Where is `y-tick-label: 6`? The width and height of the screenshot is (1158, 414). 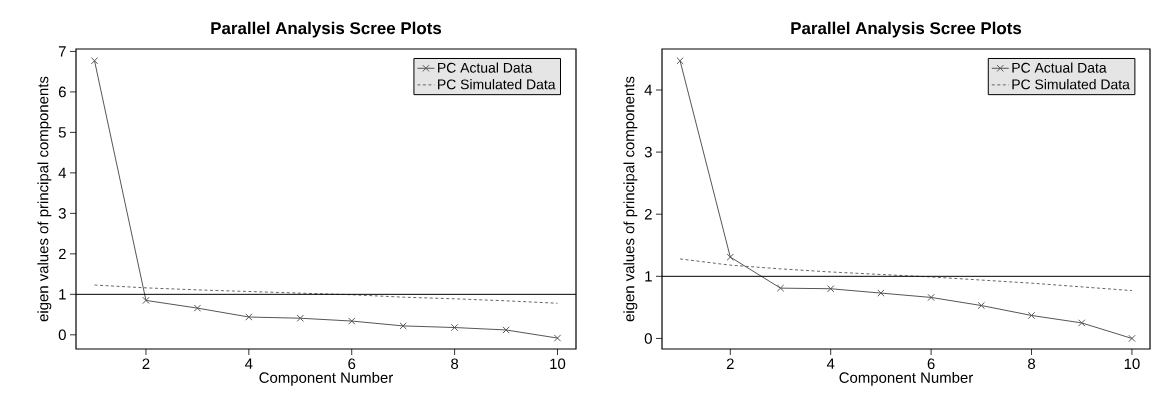 y-tick-label: 6 is located at coordinates (62, 92).